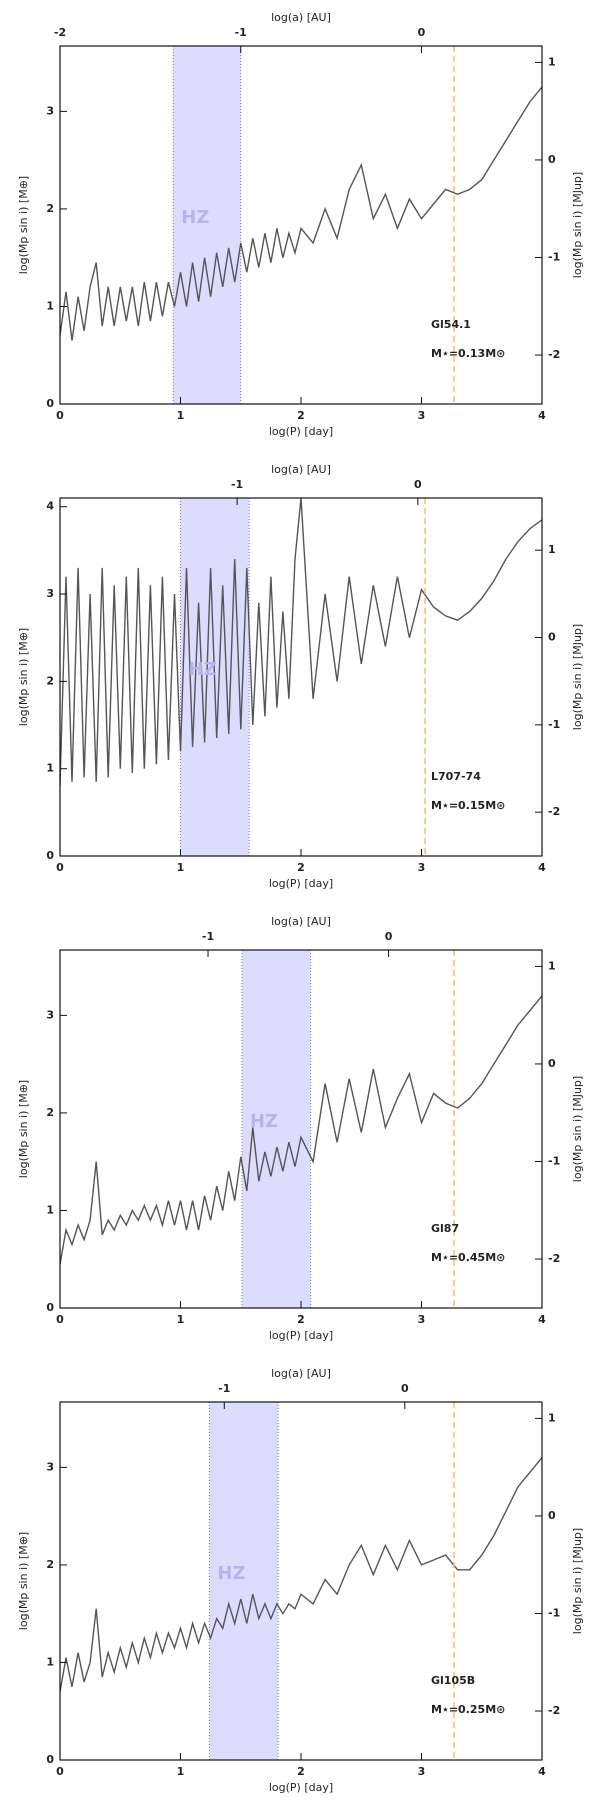  What do you see at coordinates (451, 324) in the screenshot?
I see `star-name: Gl54.1` at bounding box center [451, 324].